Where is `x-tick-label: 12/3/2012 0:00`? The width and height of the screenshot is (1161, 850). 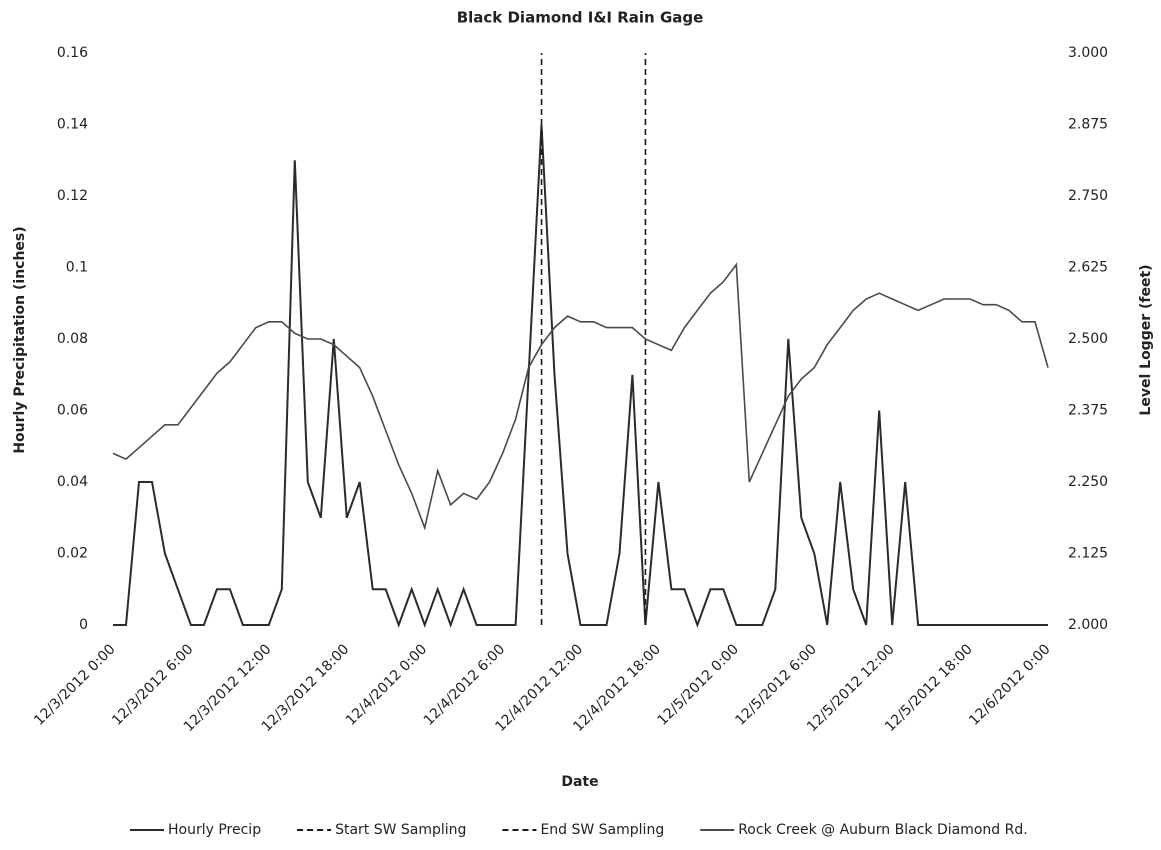
x-tick-label: 12/3/2012 0:00 is located at coordinates (74, 684).